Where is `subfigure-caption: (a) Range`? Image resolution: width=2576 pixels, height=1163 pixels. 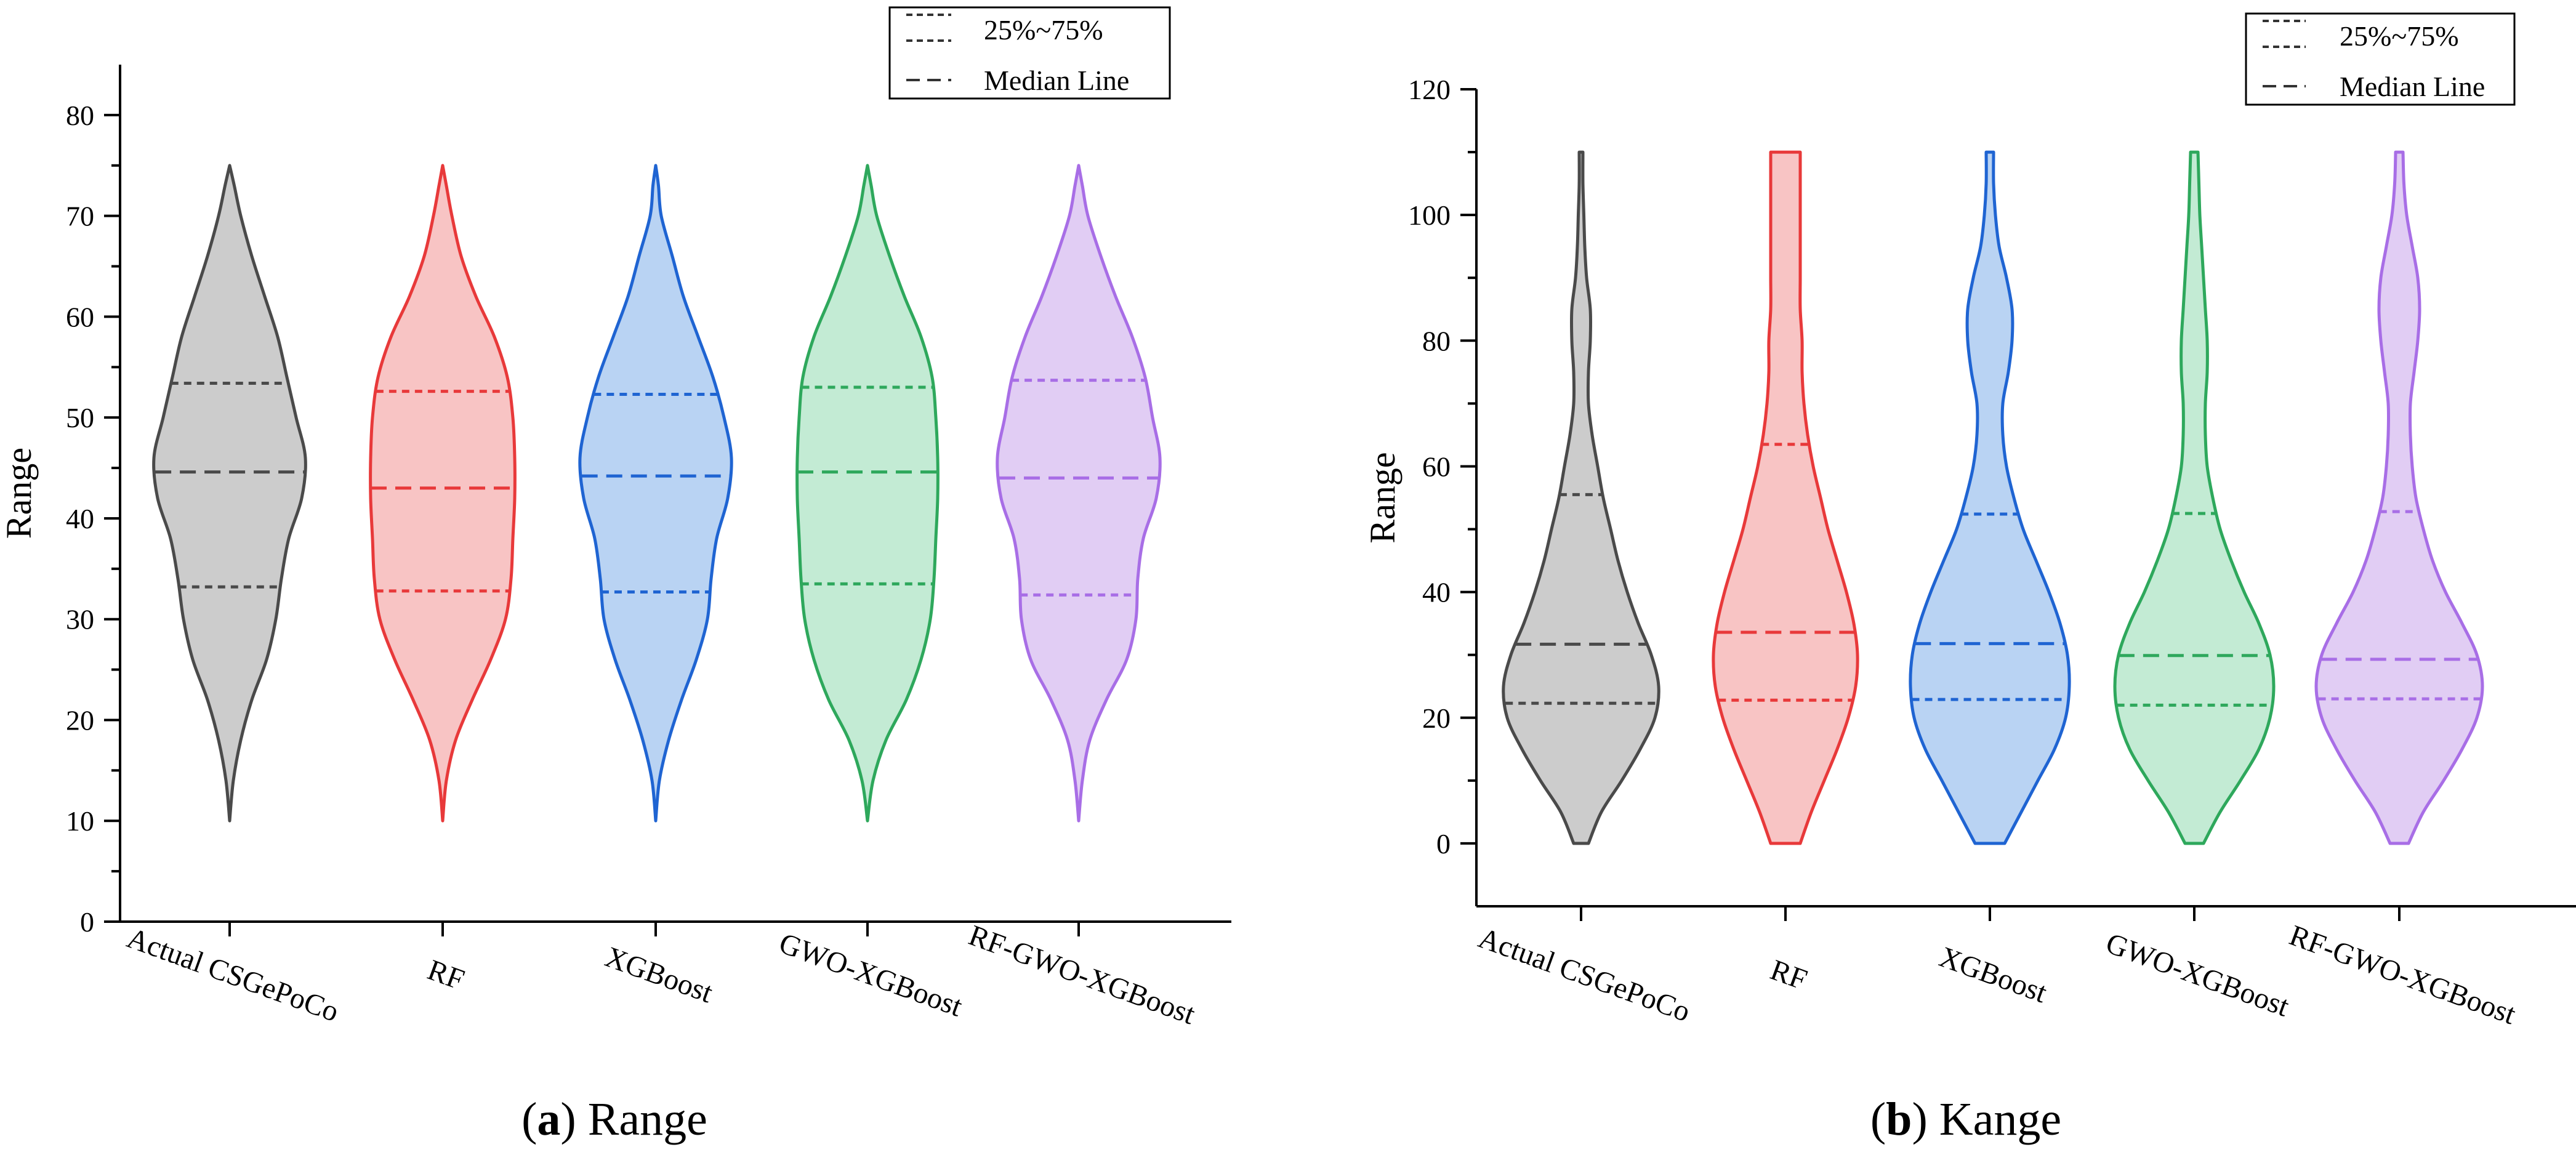
subfigure-caption: (a) Range is located at coordinates (614, 1119).